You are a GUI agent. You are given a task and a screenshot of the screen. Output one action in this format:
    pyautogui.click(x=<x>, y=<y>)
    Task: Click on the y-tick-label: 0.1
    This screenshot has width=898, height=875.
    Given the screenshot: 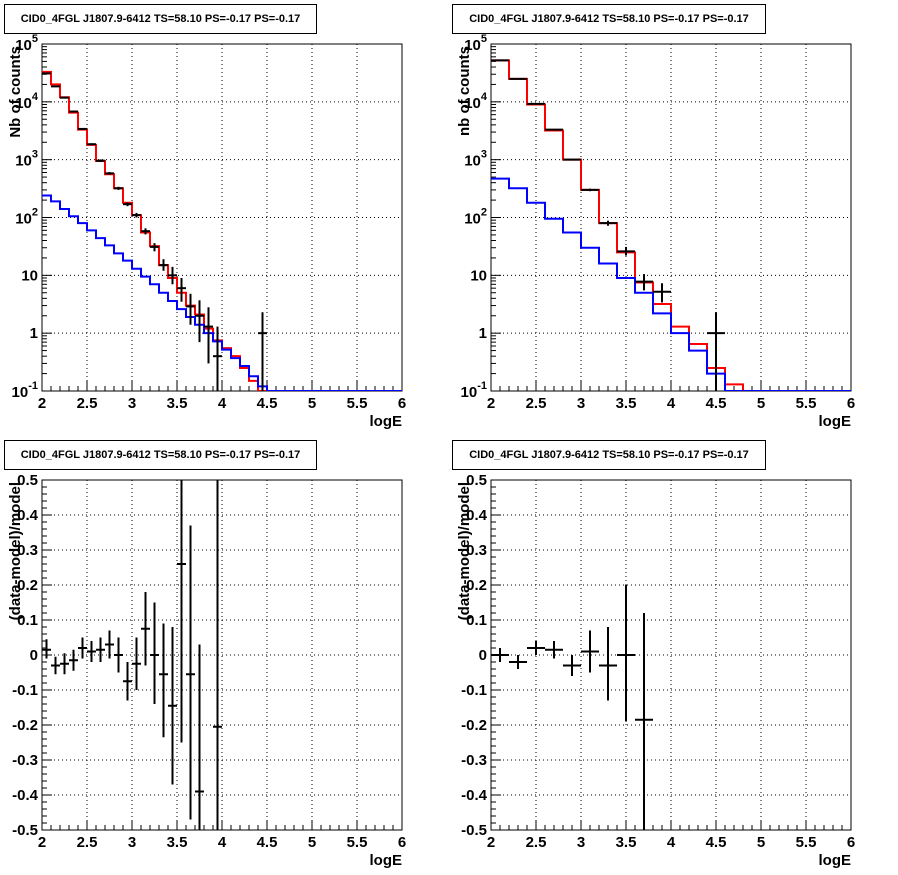 What is the action you would take?
    pyautogui.click(x=27, y=620)
    